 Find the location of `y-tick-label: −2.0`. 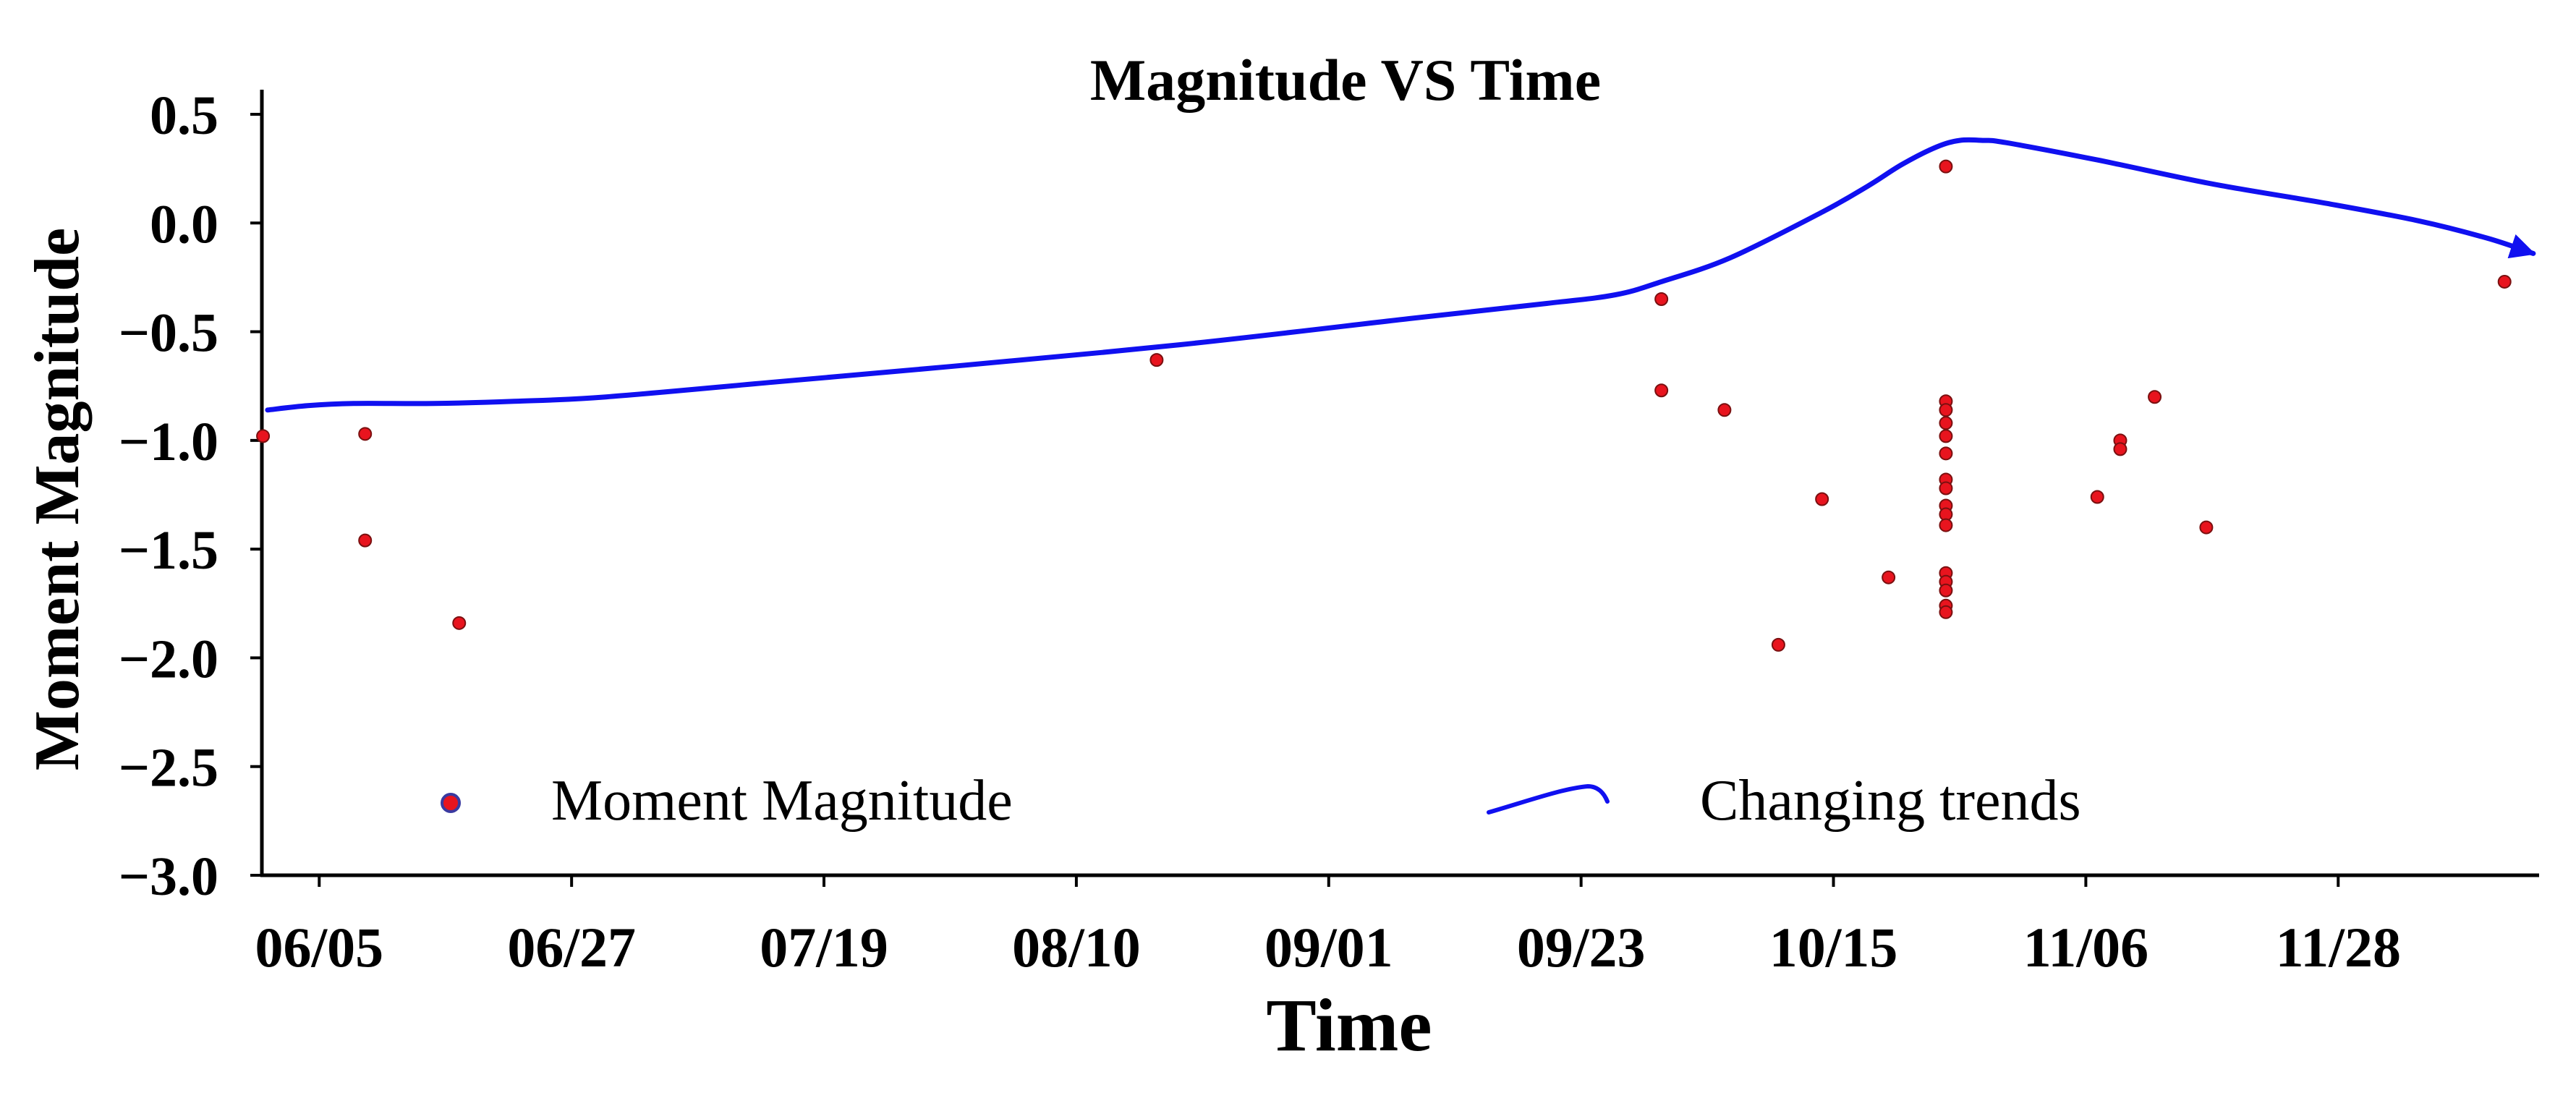

y-tick-label: −2.0 is located at coordinates (168, 659).